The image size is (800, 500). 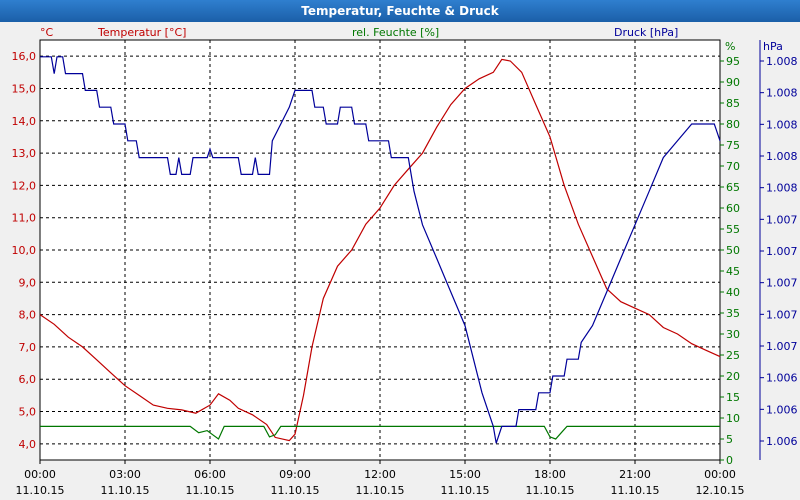 I want to click on left-tick-label: 15,0, so click(x=24, y=88).